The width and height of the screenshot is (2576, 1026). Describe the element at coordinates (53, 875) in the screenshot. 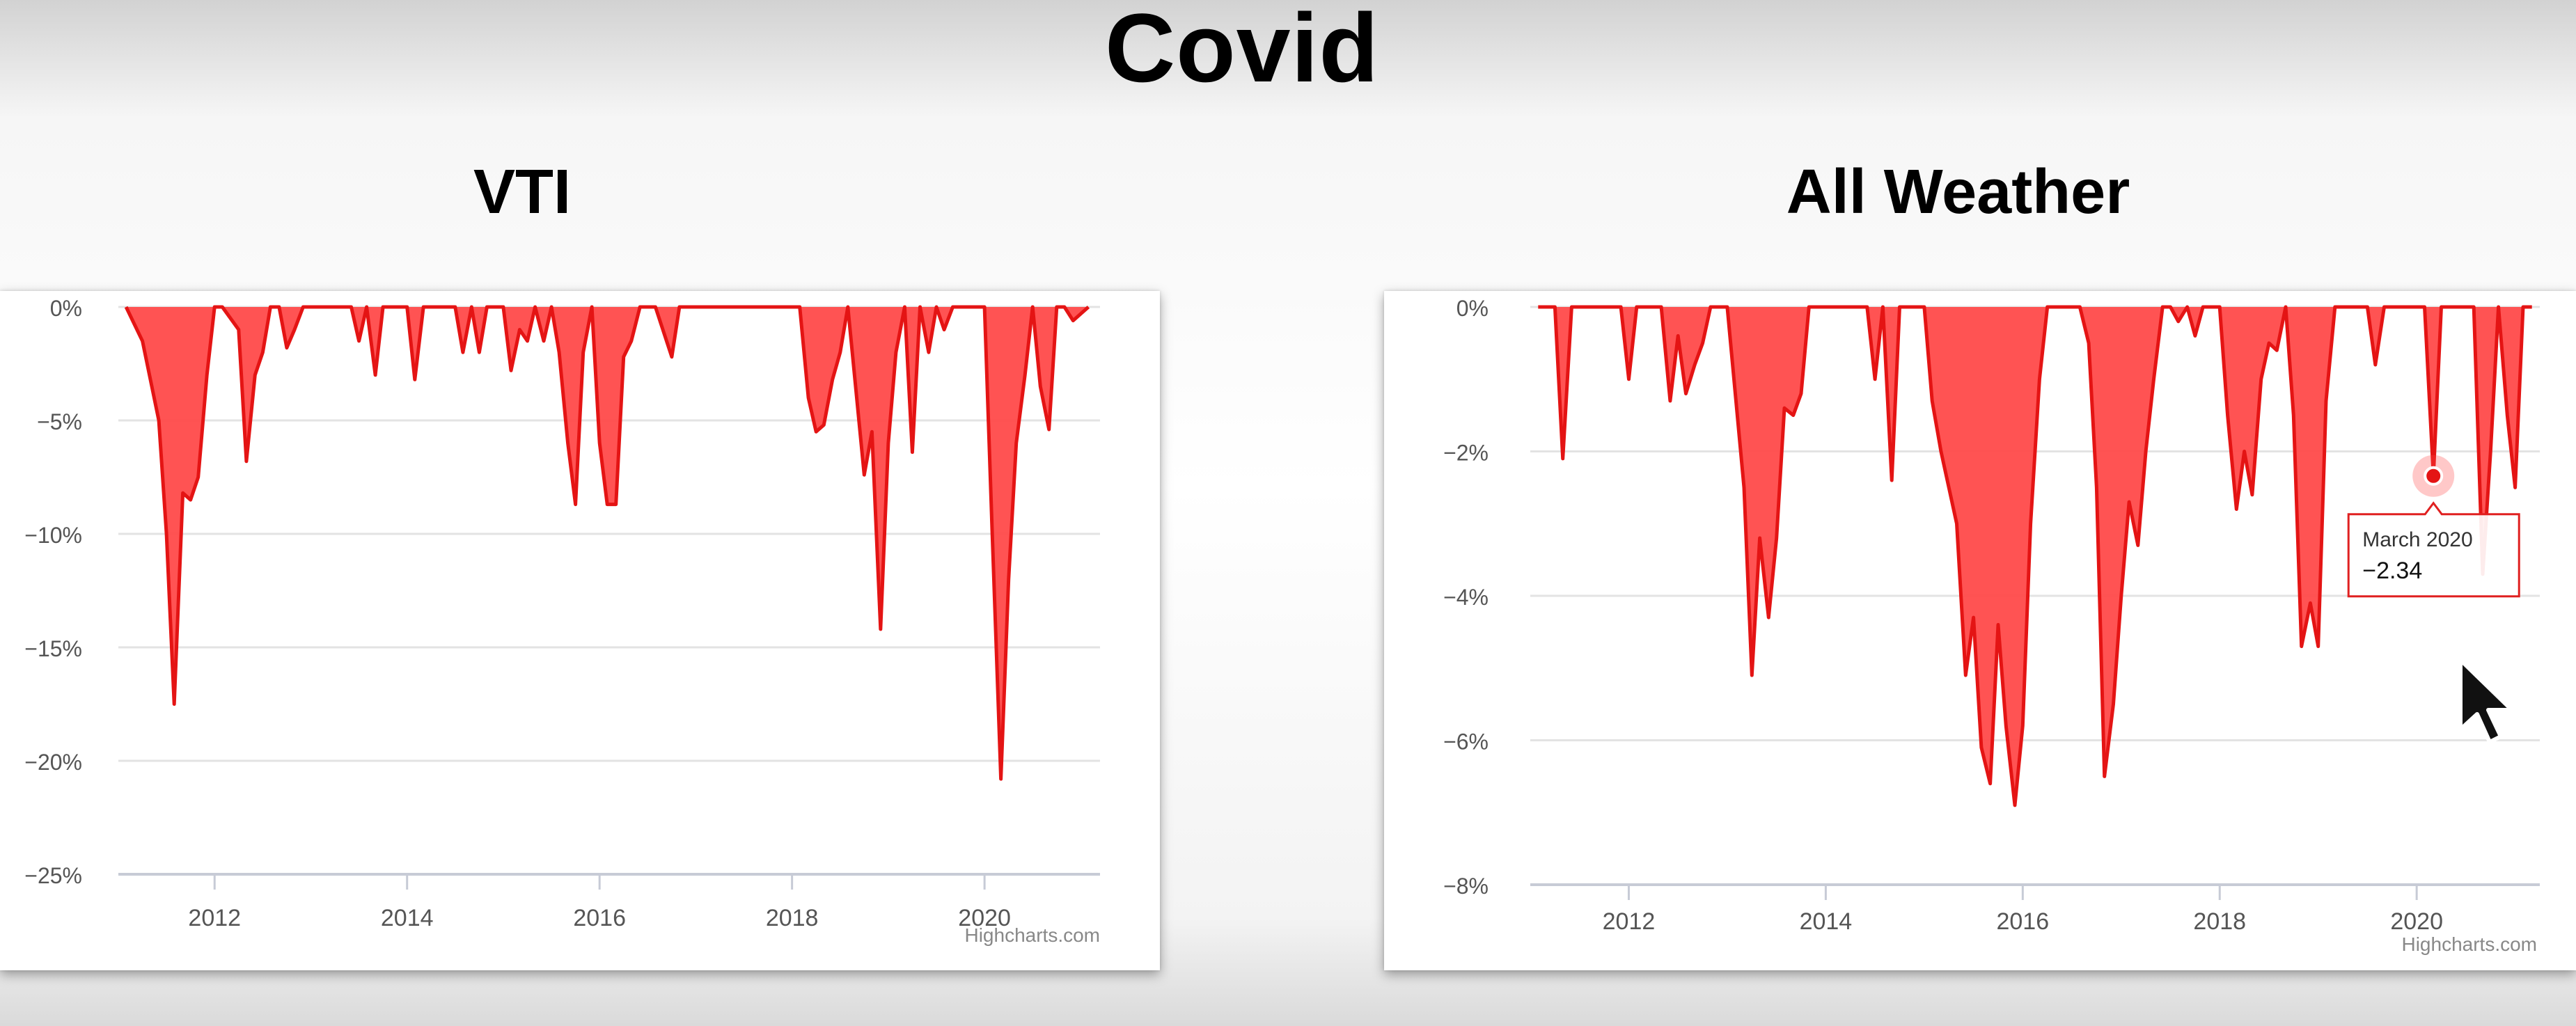

I see `vti-y-tick-label: −25%` at that location.